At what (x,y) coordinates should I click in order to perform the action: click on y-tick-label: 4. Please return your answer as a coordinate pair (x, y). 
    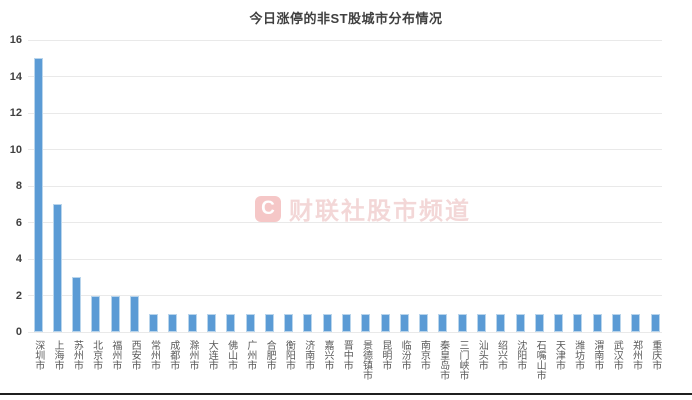
    Looking at the image, I should click on (18, 259).